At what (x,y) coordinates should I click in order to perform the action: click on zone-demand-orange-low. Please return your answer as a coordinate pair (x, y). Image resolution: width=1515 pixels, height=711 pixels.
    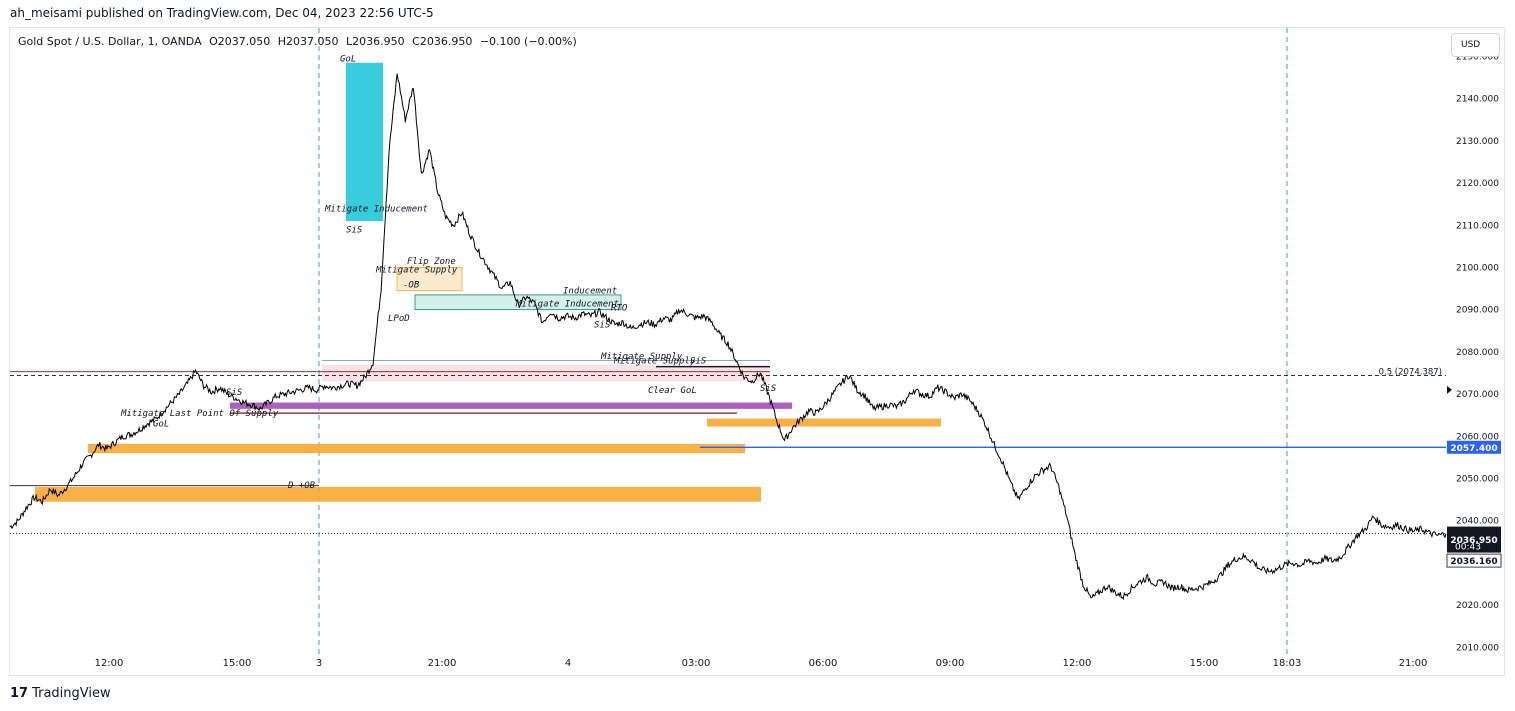
    Looking at the image, I should click on (398, 494).